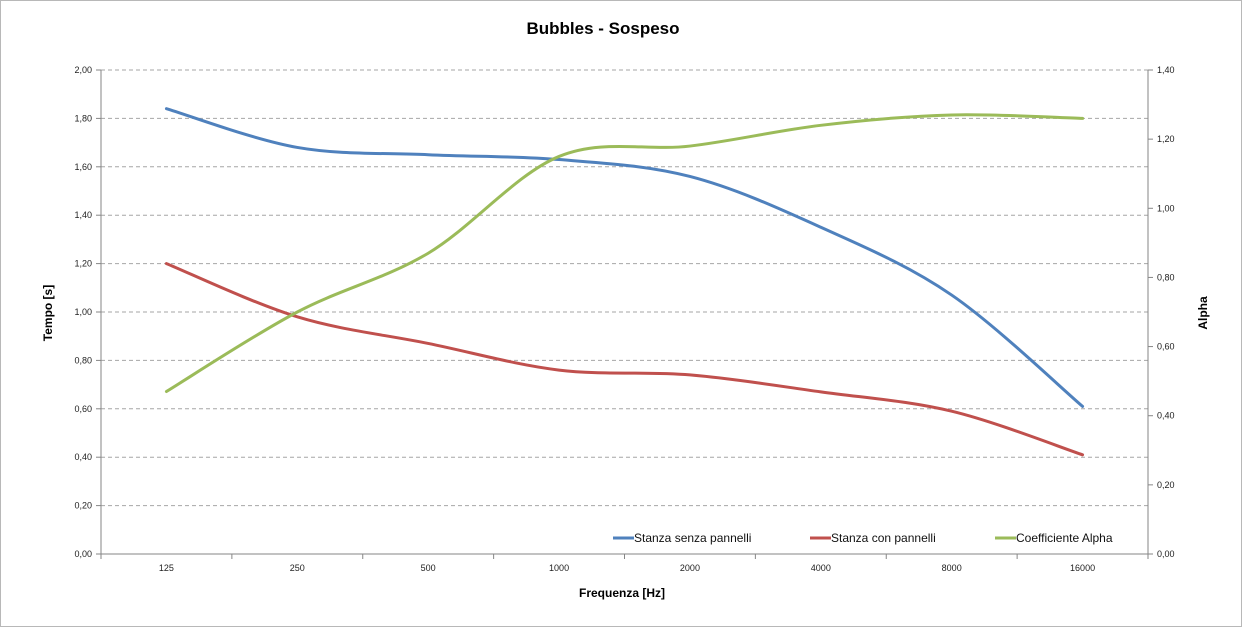 This screenshot has width=1242, height=627. I want to click on y2-tick-label: 1,40, so click(1166, 70).